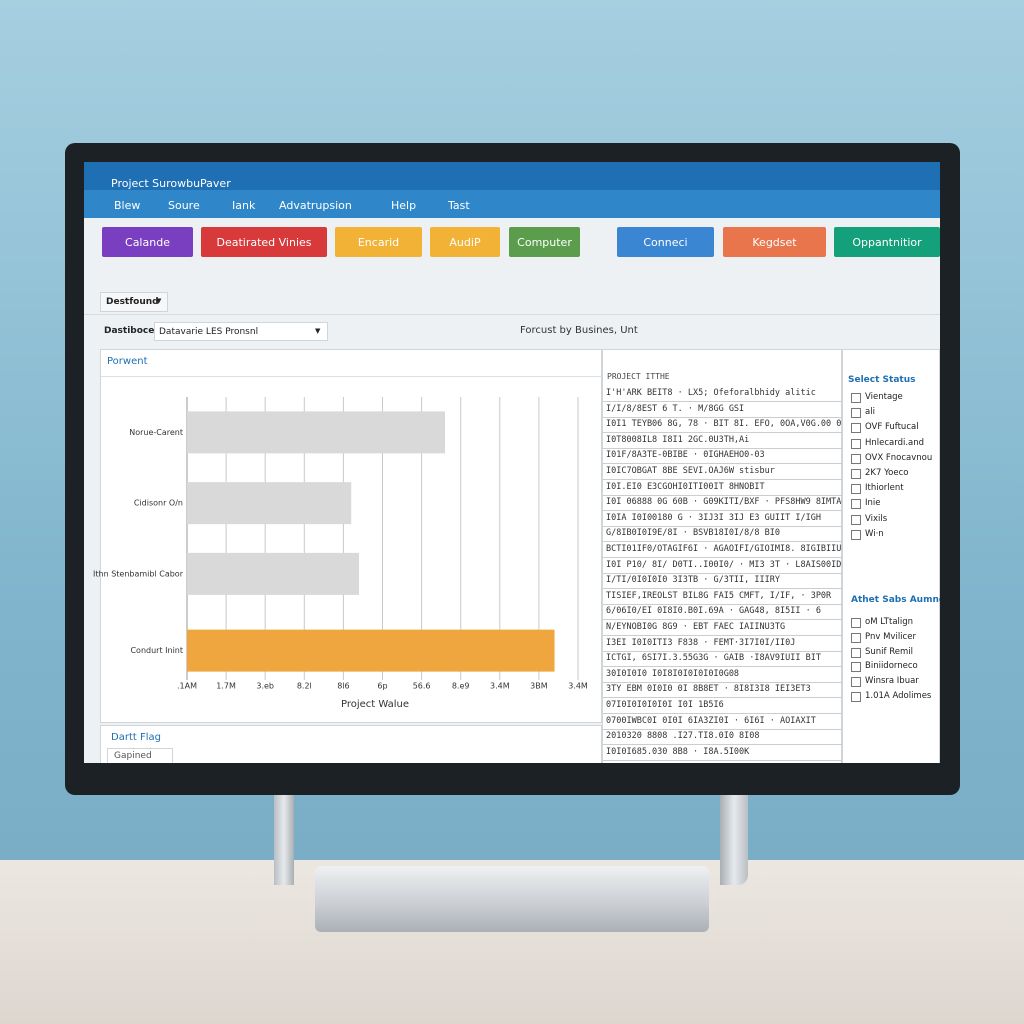 The width and height of the screenshot is (1024, 1024). I want to click on toolbar-button: Computer, so click(544, 242).